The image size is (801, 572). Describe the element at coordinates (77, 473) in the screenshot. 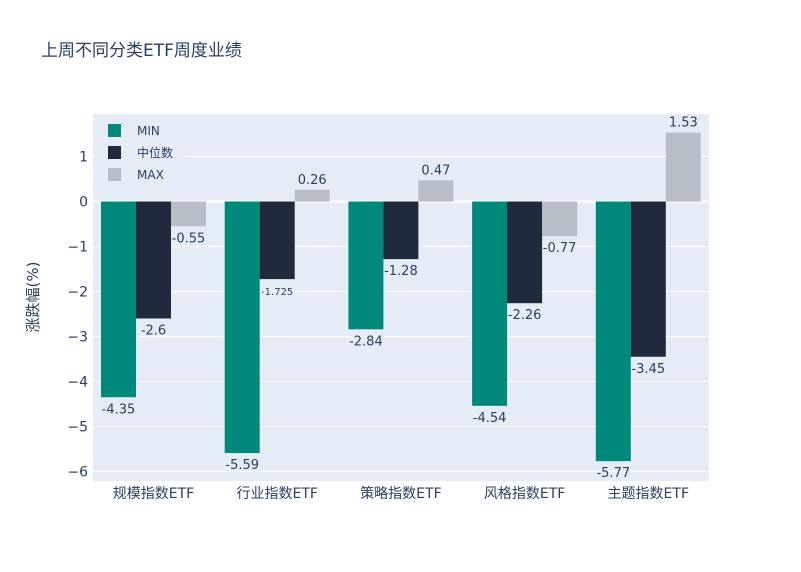

I see `y-tick-label: −6` at that location.